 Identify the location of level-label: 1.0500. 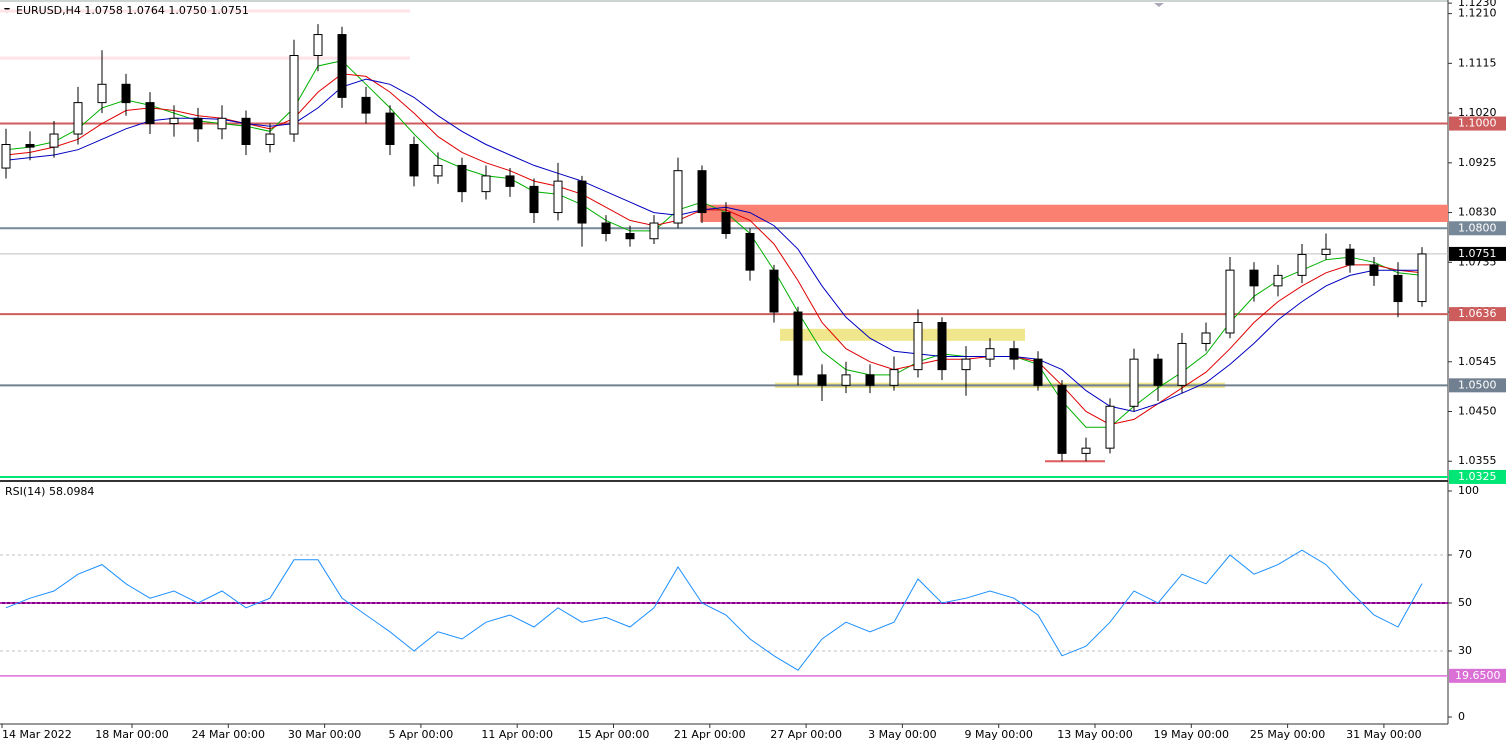
(1477, 384).